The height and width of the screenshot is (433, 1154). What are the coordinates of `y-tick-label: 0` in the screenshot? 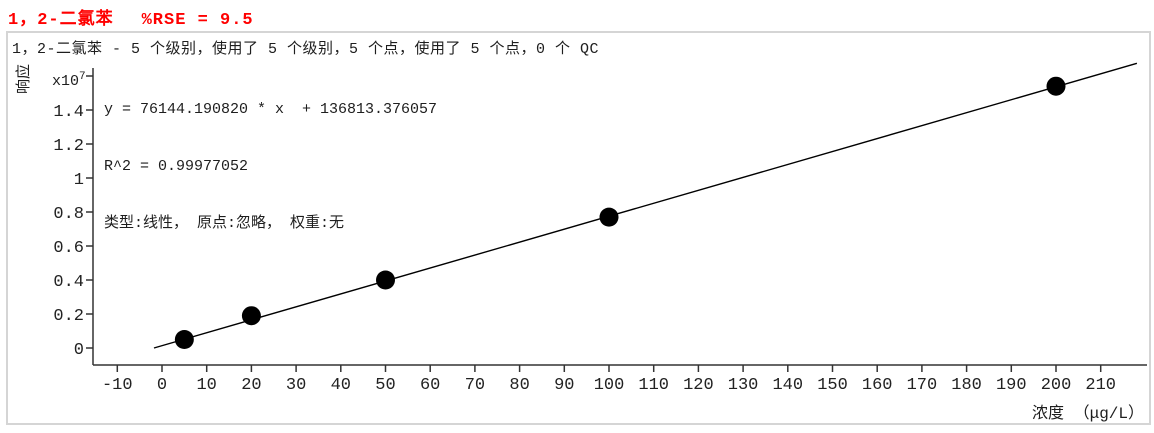 It's located at (79, 350).